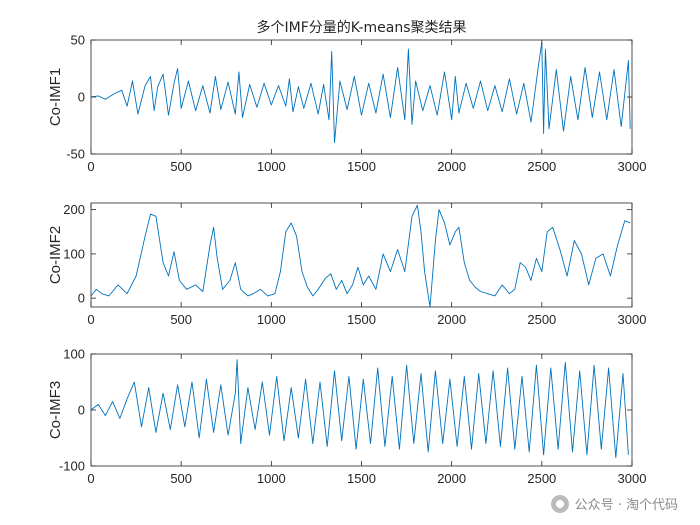 The width and height of the screenshot is (700, 525). I want to click on watermark: 公众号 · 淘个代码, so click(614, 503).